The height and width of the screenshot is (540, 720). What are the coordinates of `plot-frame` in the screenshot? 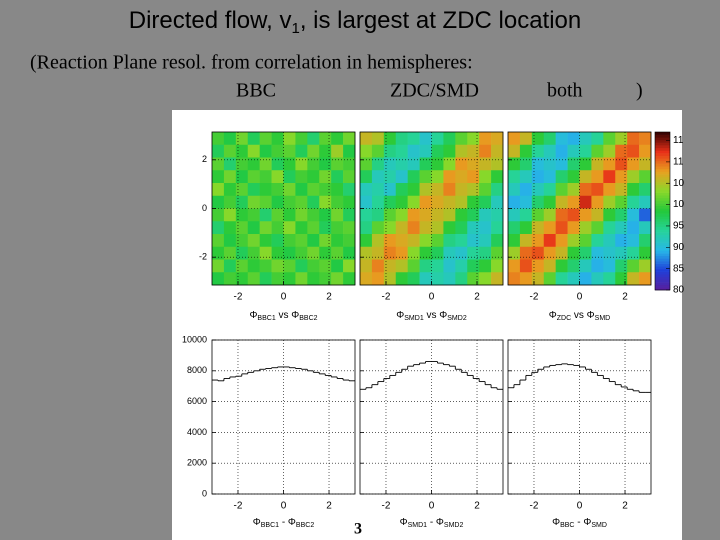 It's located at (579, 208).